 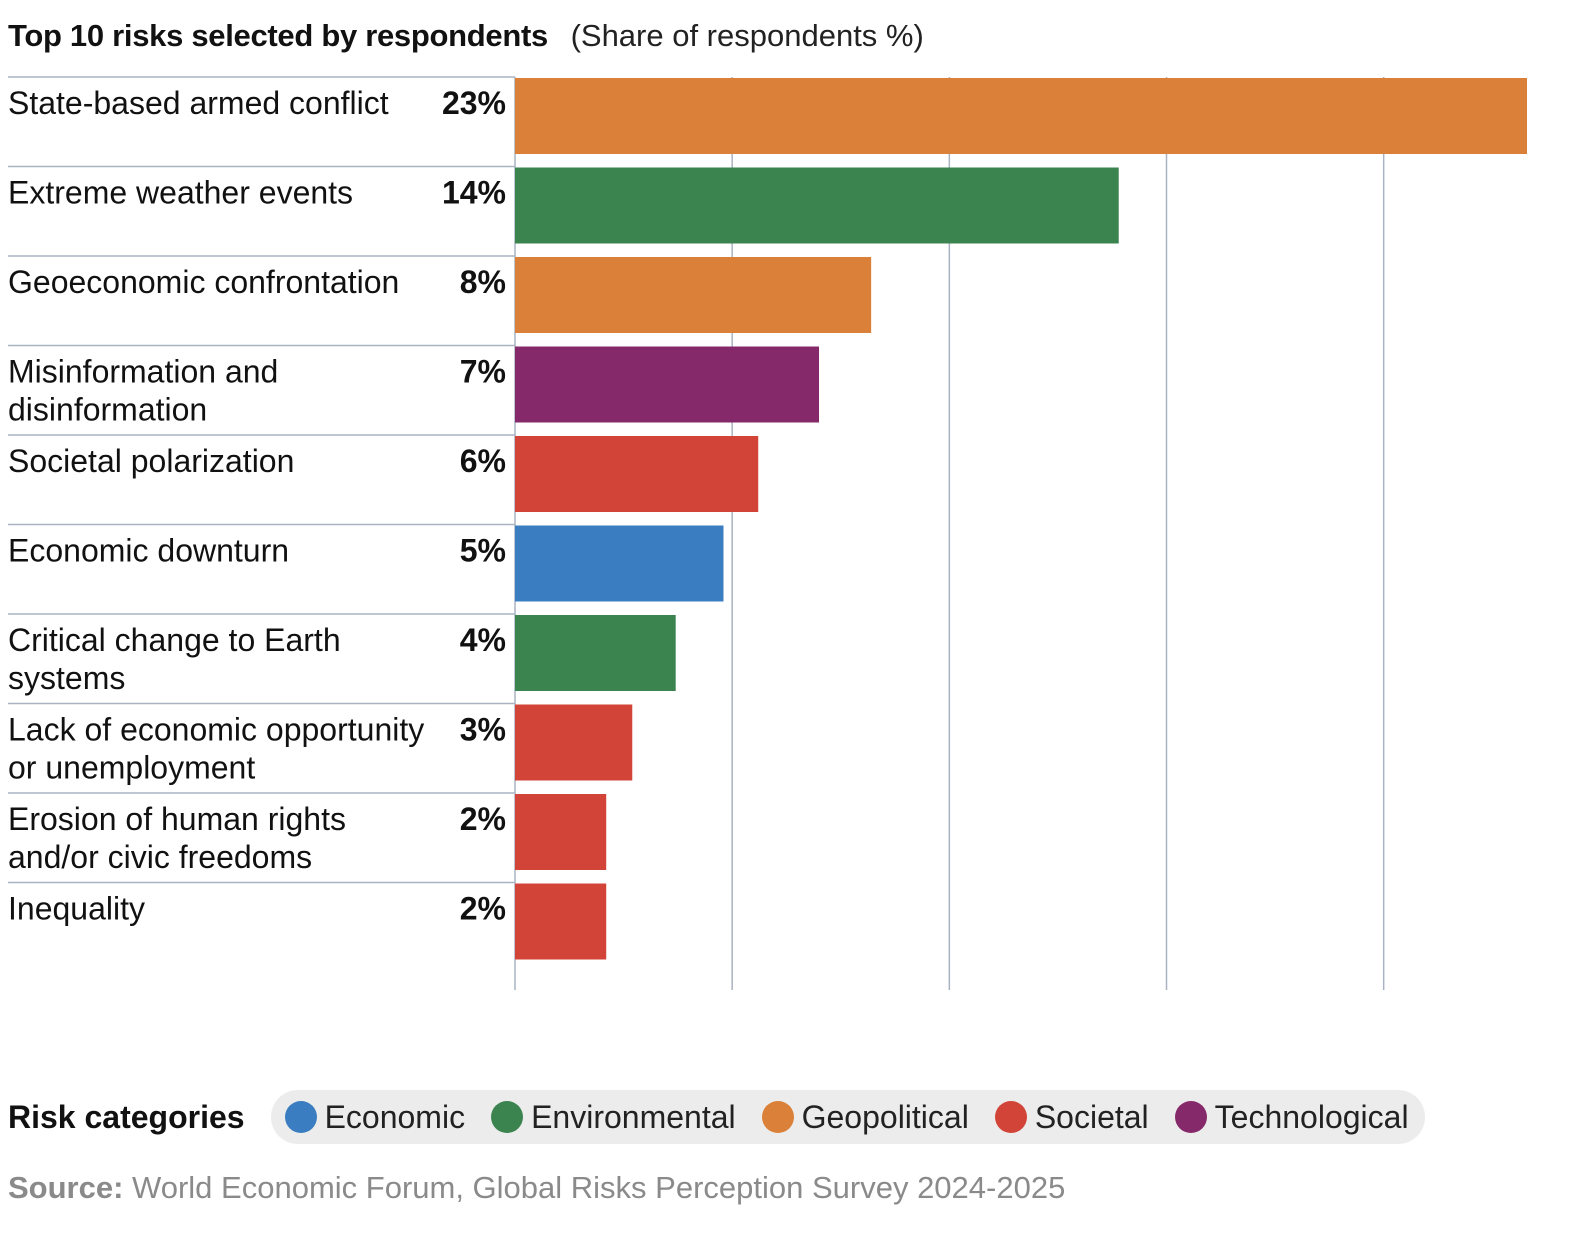 I want to click on legend-item-environmental: Environmental, so click(x=613, y=1117).